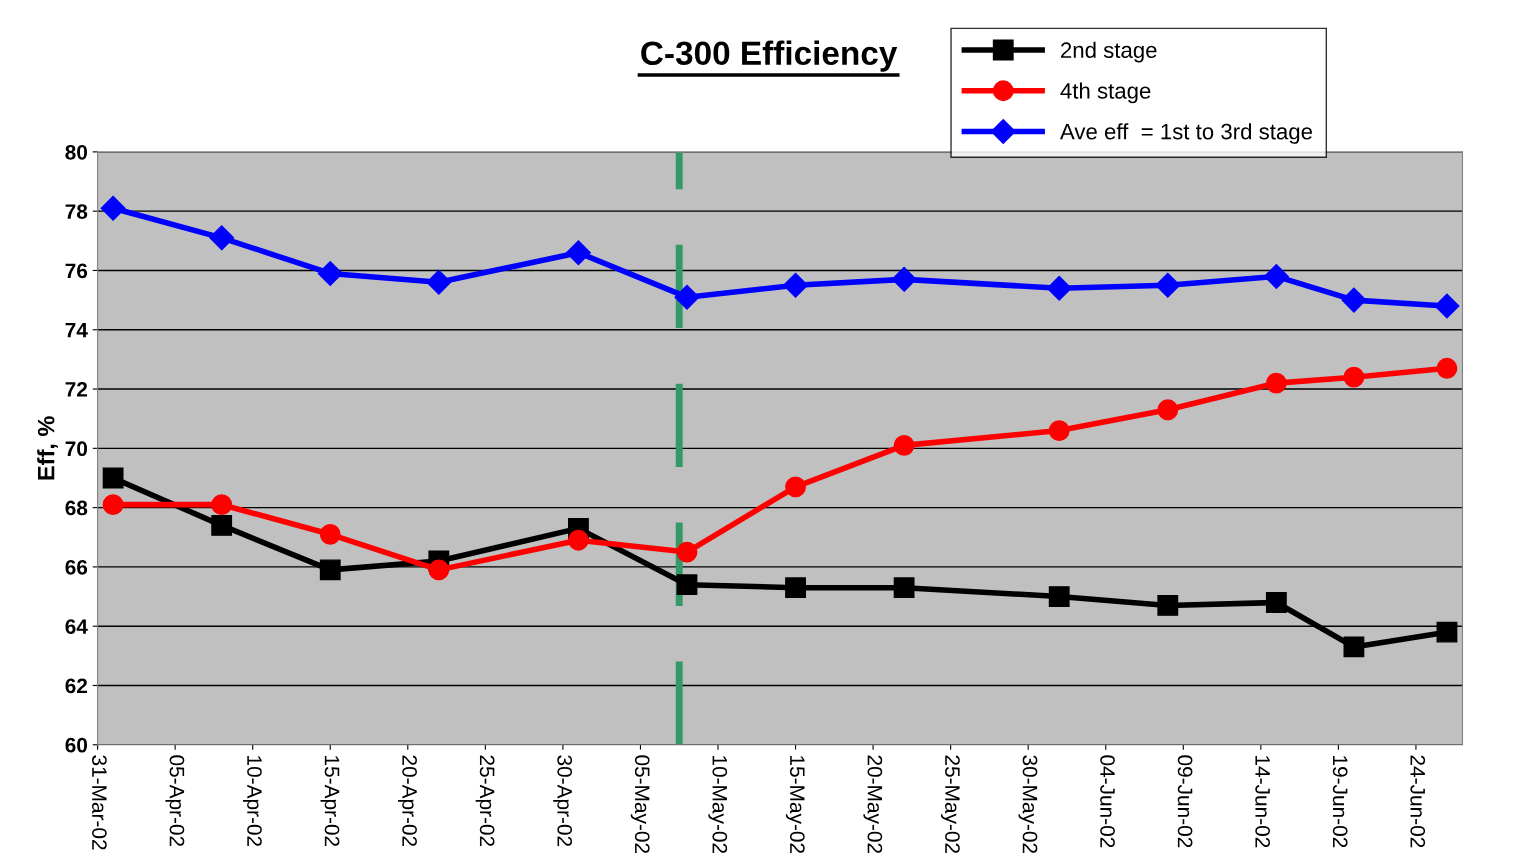 The image size is (1525, 863). What do you see at coordinates (76, 152) in the screenshot?
I see `y-tick-label: 80` at bounding box center [76, 152].